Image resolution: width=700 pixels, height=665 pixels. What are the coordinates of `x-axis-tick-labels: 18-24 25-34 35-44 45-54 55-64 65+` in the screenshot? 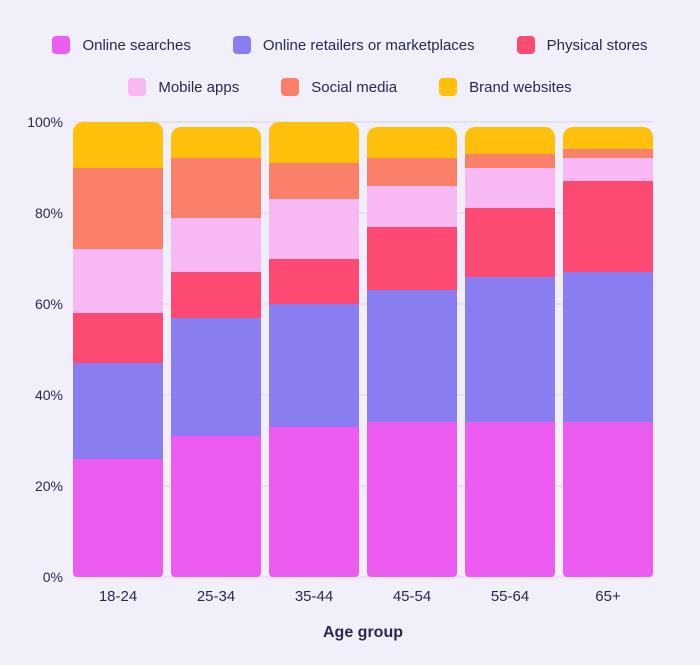 It's located at (363, 596).